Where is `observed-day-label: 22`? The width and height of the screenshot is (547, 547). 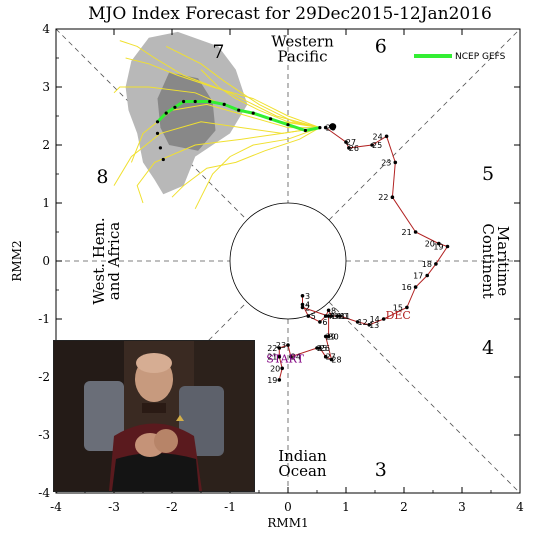
observed-day-label: 22 is located at coordinates (272, 348).